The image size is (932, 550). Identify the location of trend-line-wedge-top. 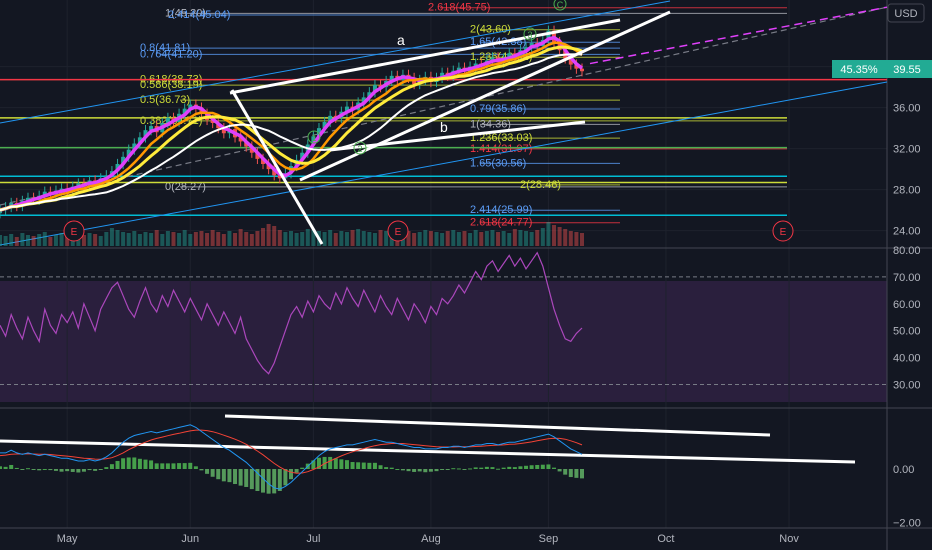
(425, 56).